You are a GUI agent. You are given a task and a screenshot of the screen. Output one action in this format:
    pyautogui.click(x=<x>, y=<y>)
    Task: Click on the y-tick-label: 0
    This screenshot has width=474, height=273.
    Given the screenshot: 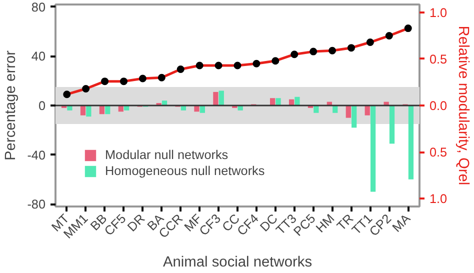 What is the action you would take?
    pyautogui.click(x=42, y=106)
    